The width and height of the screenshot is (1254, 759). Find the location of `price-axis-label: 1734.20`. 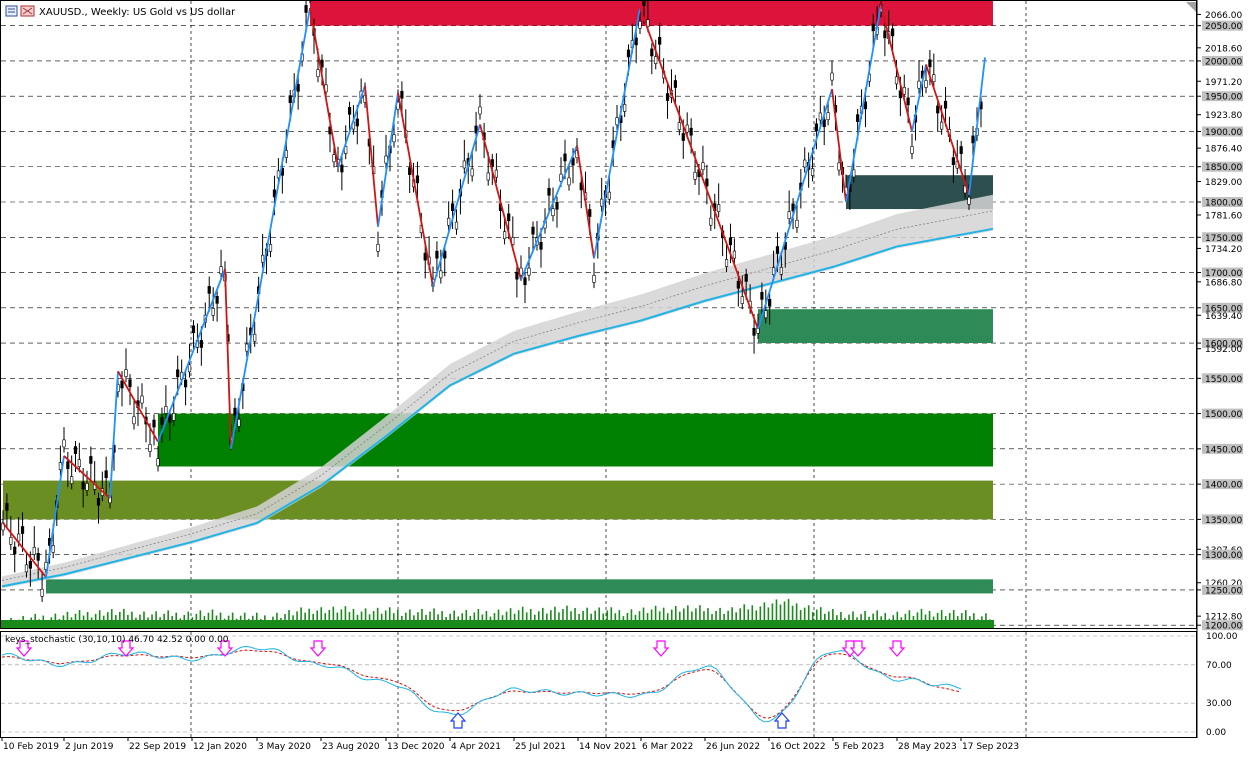

price-axis-label: 1734.20 is located at coordinates (1223, 250).